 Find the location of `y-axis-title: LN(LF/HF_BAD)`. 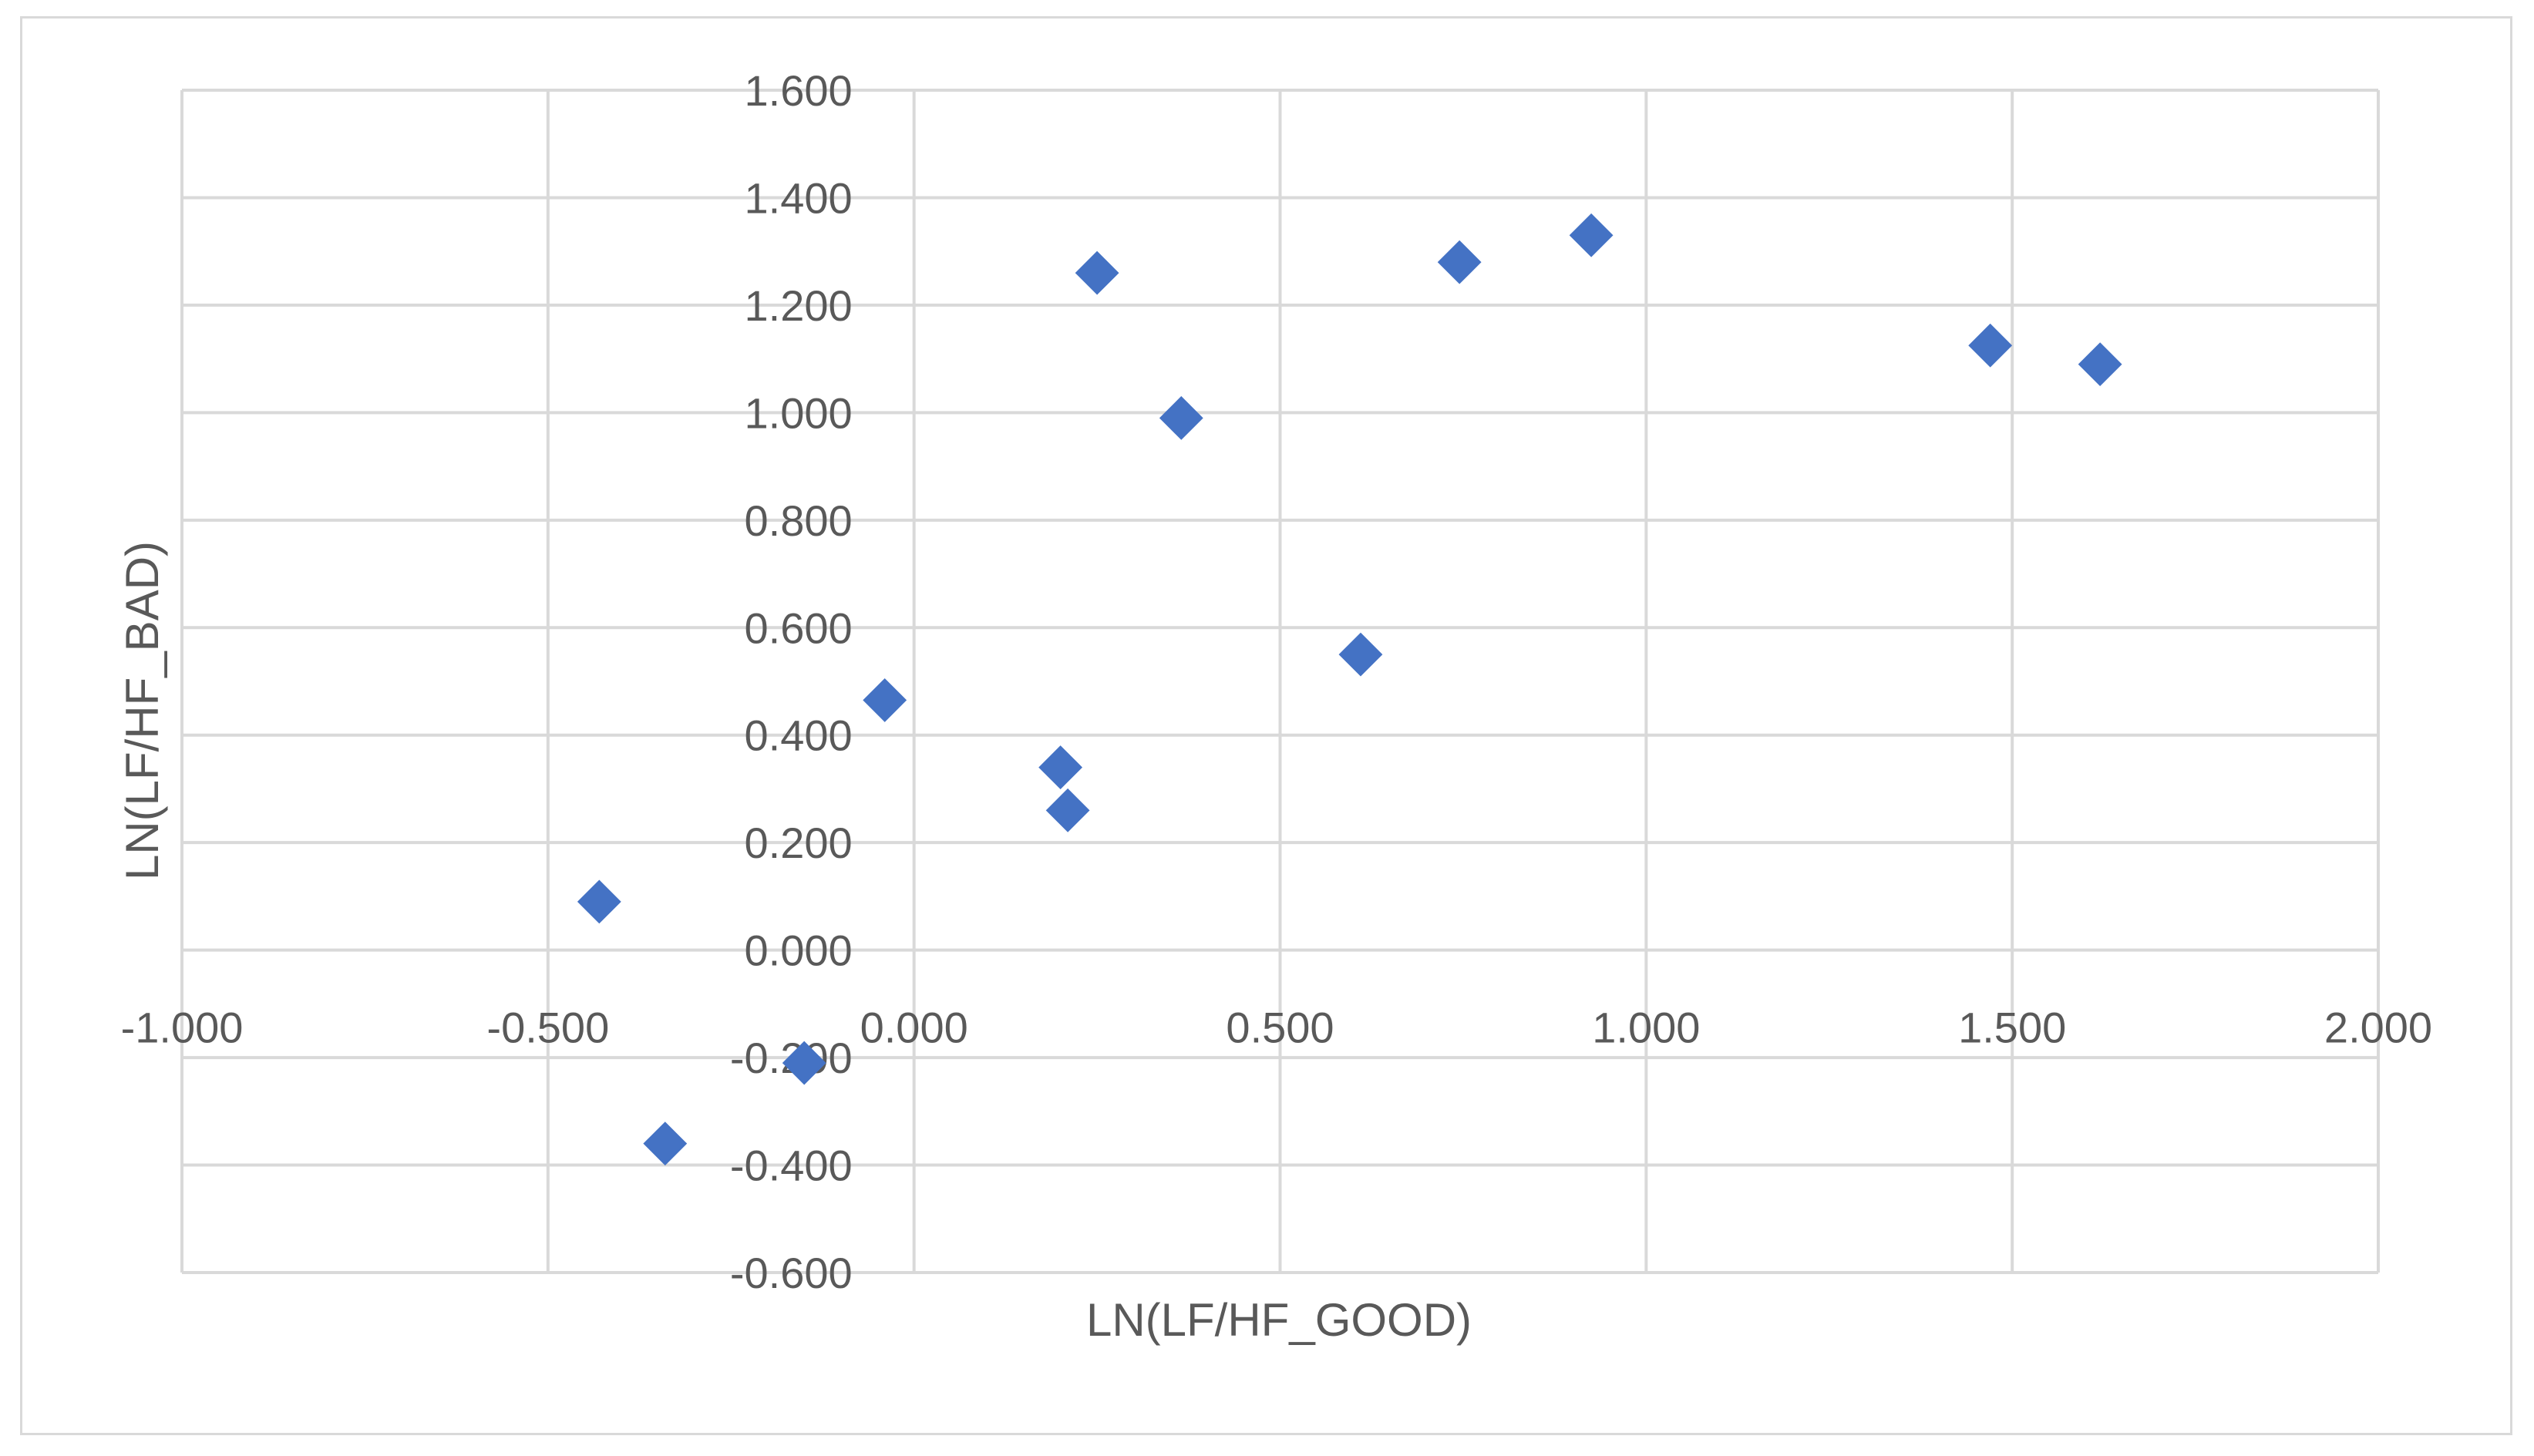

y-axis-title: LN(LF/HF_BAD) is located at coordinates (142, 710).